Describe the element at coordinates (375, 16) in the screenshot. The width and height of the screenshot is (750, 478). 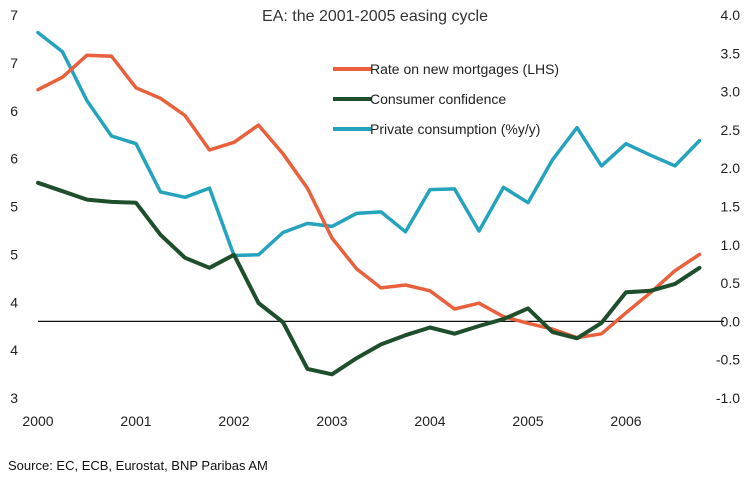
I see `chart-title: EA: the 2001-2005 easing cycle` at that location.